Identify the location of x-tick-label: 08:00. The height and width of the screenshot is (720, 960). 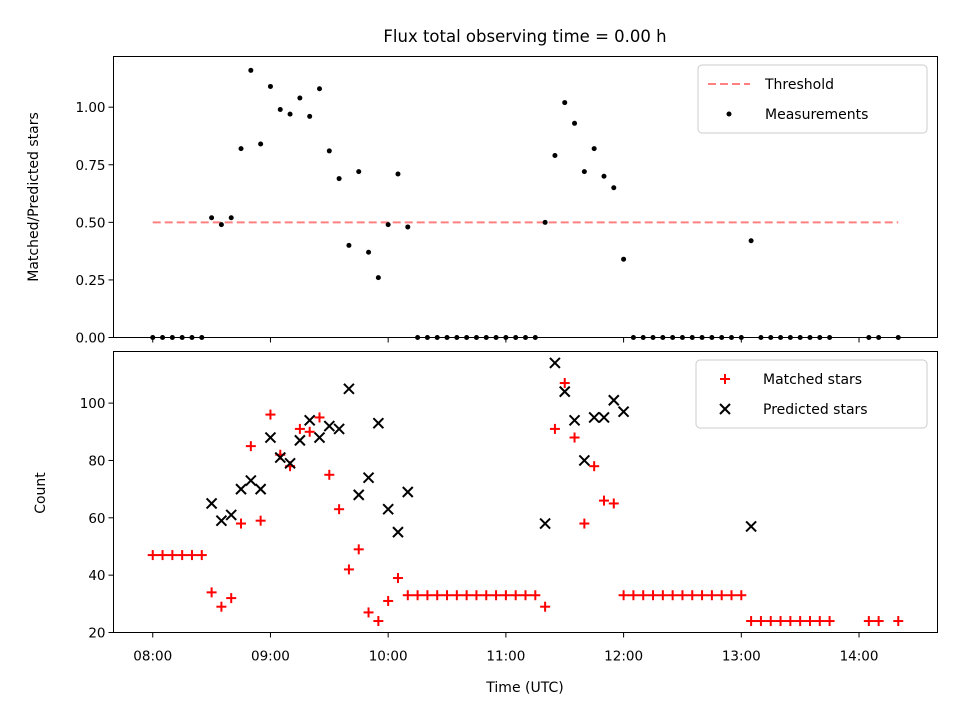
(152, 657).